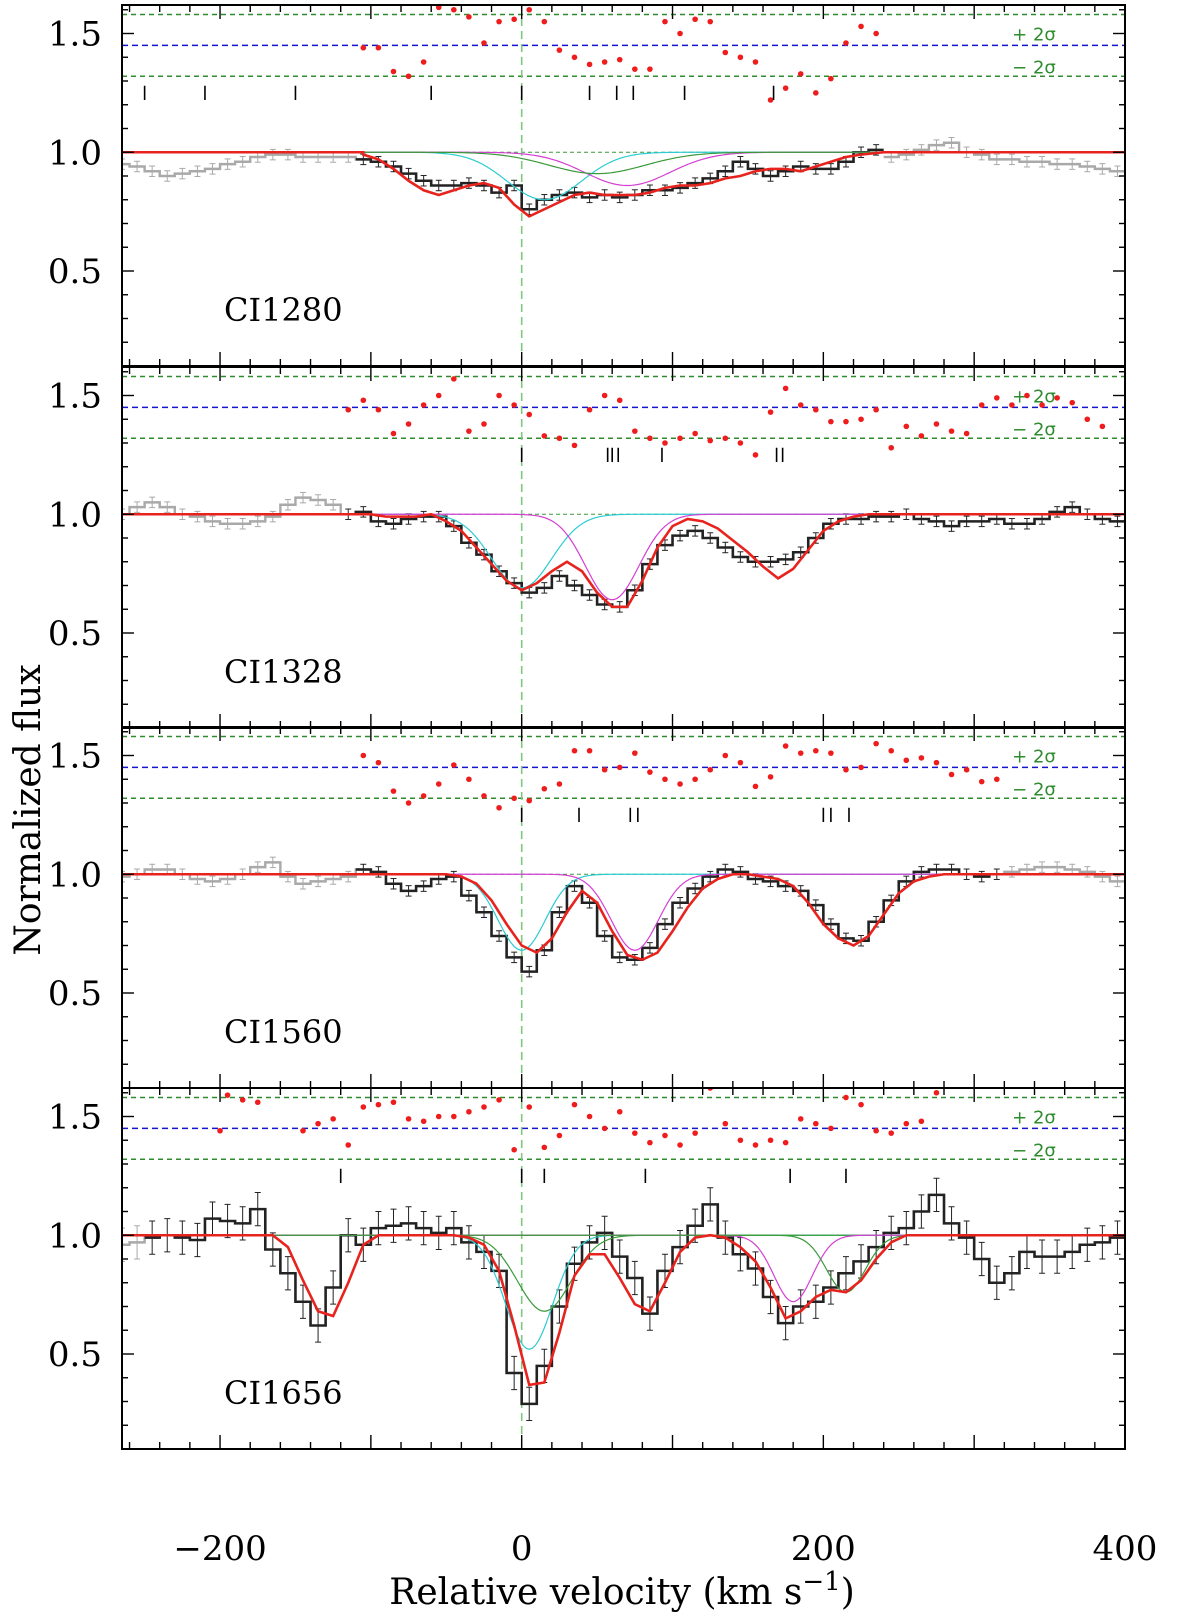 The height and width of the screenshot is (1620, 1200). Describe the element at coordinates (1057, 874) in the screenshot. I see `data-histogram-outside-right` at that location.